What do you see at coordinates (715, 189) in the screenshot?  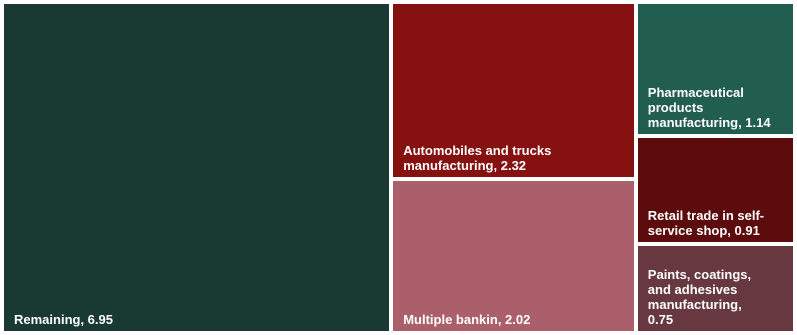 I see `treemap-tile: Retail trade in self- service shop, 0.91` at bounding box center [715, 189].